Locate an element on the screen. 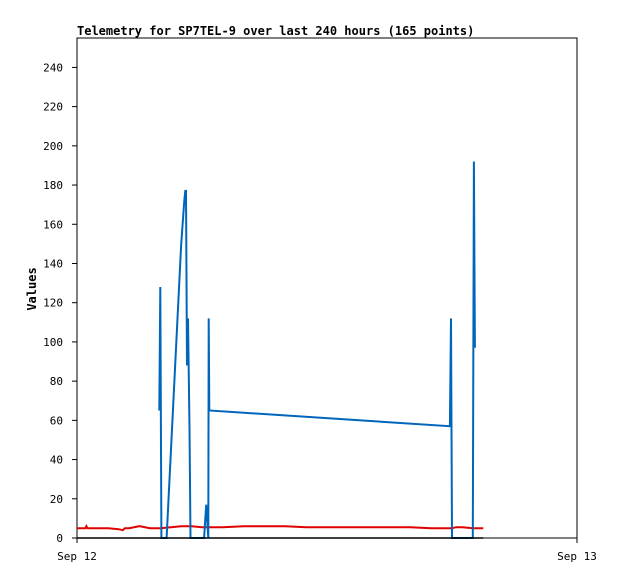 Image resolution: width=618 pixels, height=579 pixels. y-tick-label: 20 is located at coordinates (56, 499).